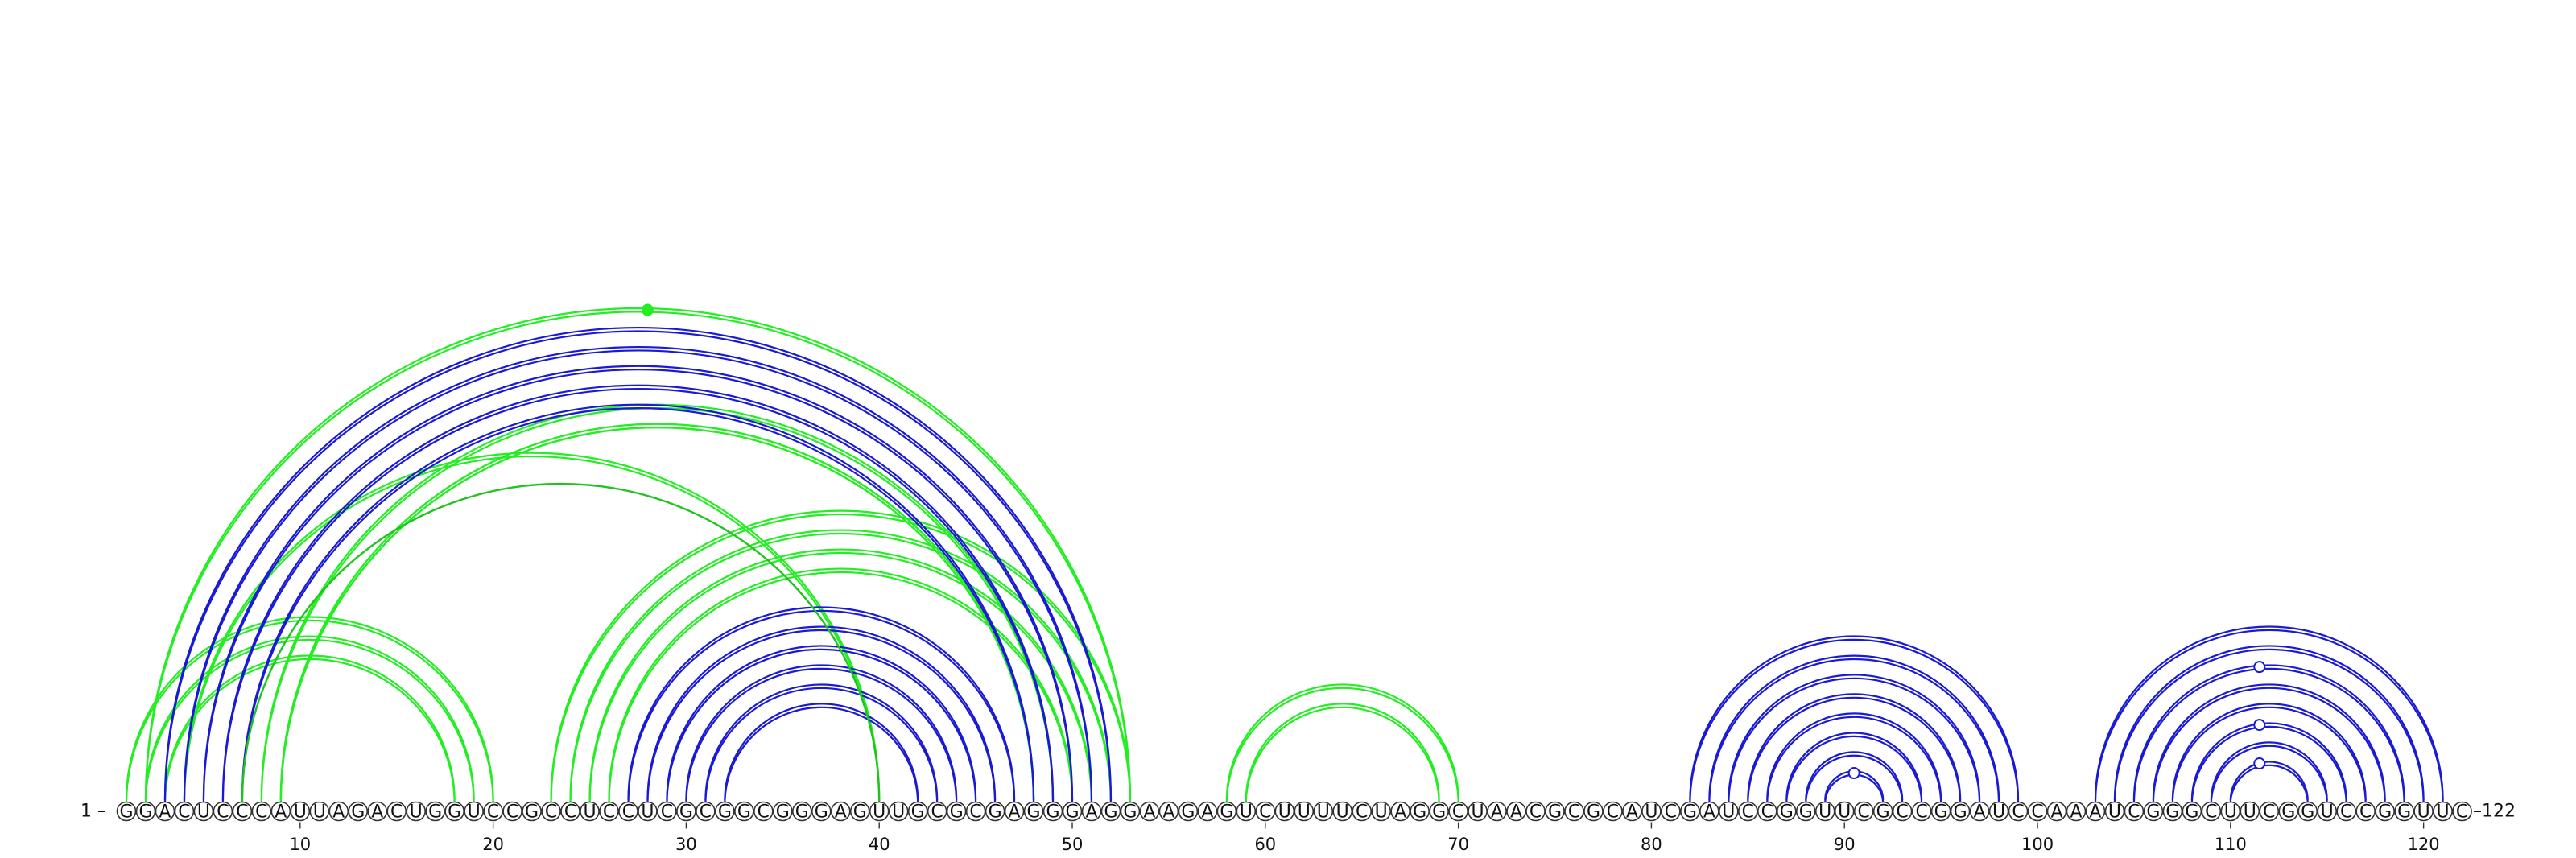 The width and height of the screenshot is (2576, 858). I want to click on pair-arc-85-96-a, so click(1854, 747).